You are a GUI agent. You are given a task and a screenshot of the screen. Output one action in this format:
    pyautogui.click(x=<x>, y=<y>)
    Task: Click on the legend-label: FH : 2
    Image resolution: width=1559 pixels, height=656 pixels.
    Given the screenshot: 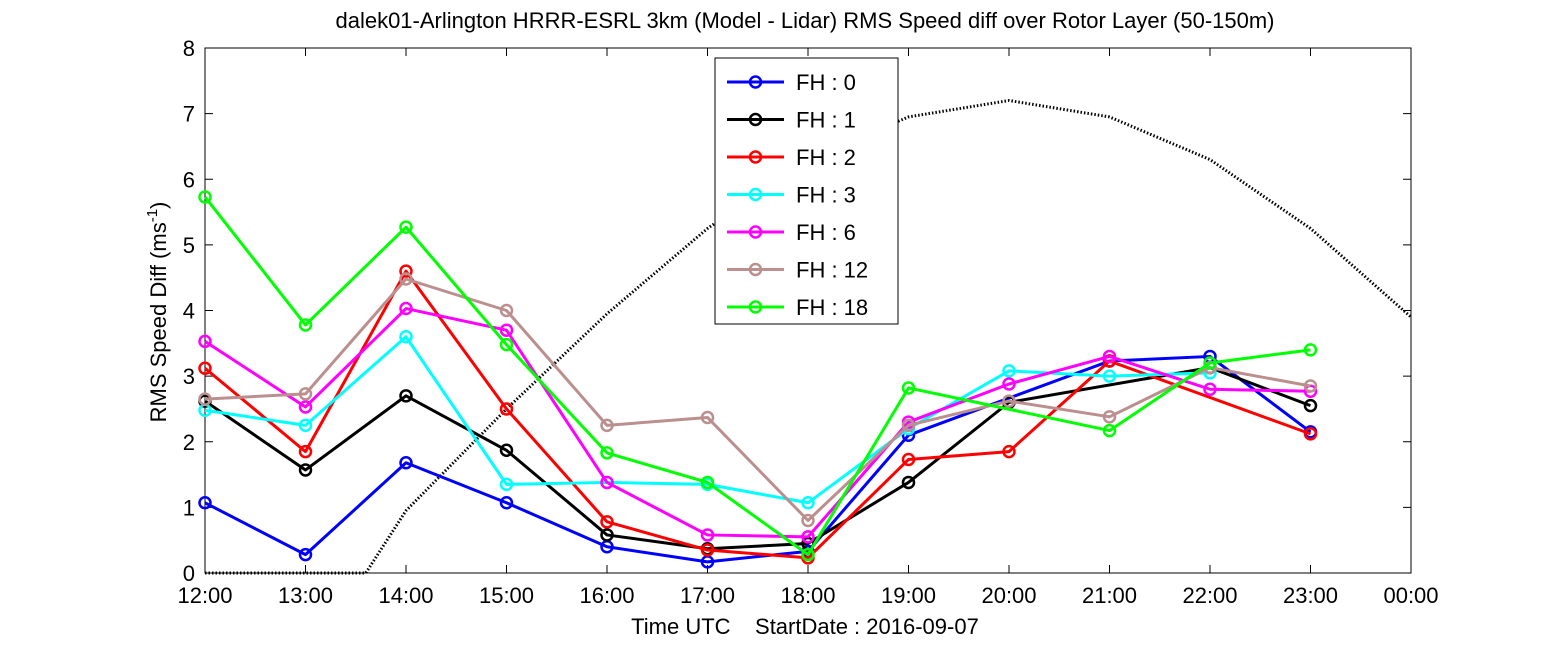 What is the action you would take?
    pyautogui.click(x=826, y=157)
    